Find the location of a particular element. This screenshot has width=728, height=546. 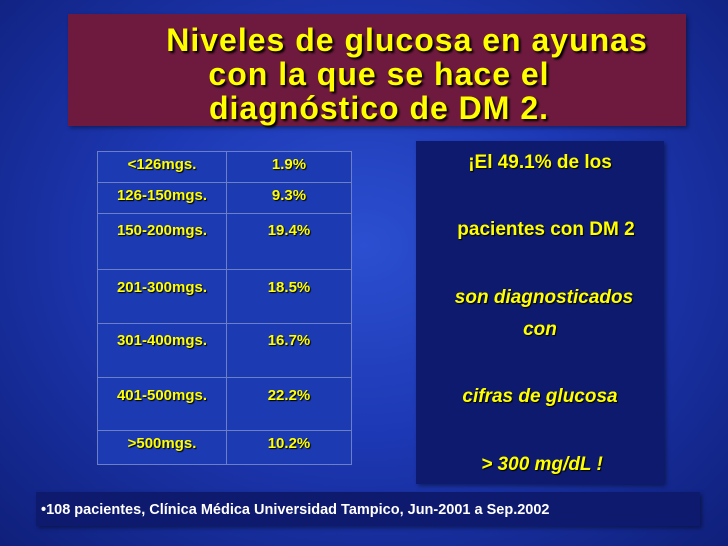

percent-cell: 9.3% is located at coordinates (289, 198).